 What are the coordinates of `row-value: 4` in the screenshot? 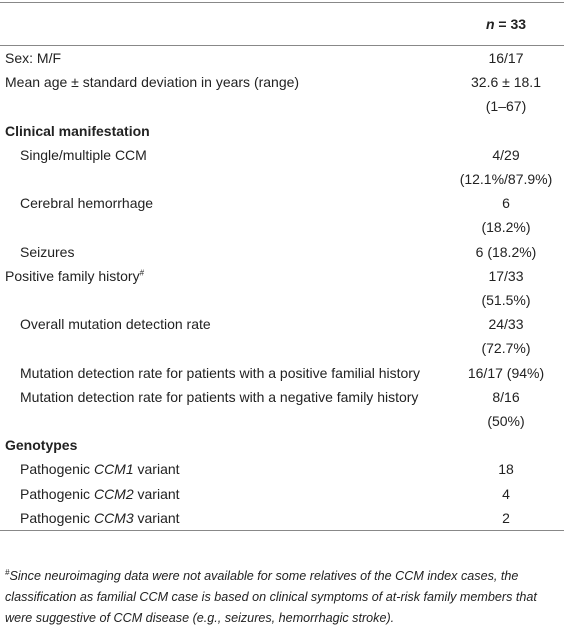 It's located at (506, 494).